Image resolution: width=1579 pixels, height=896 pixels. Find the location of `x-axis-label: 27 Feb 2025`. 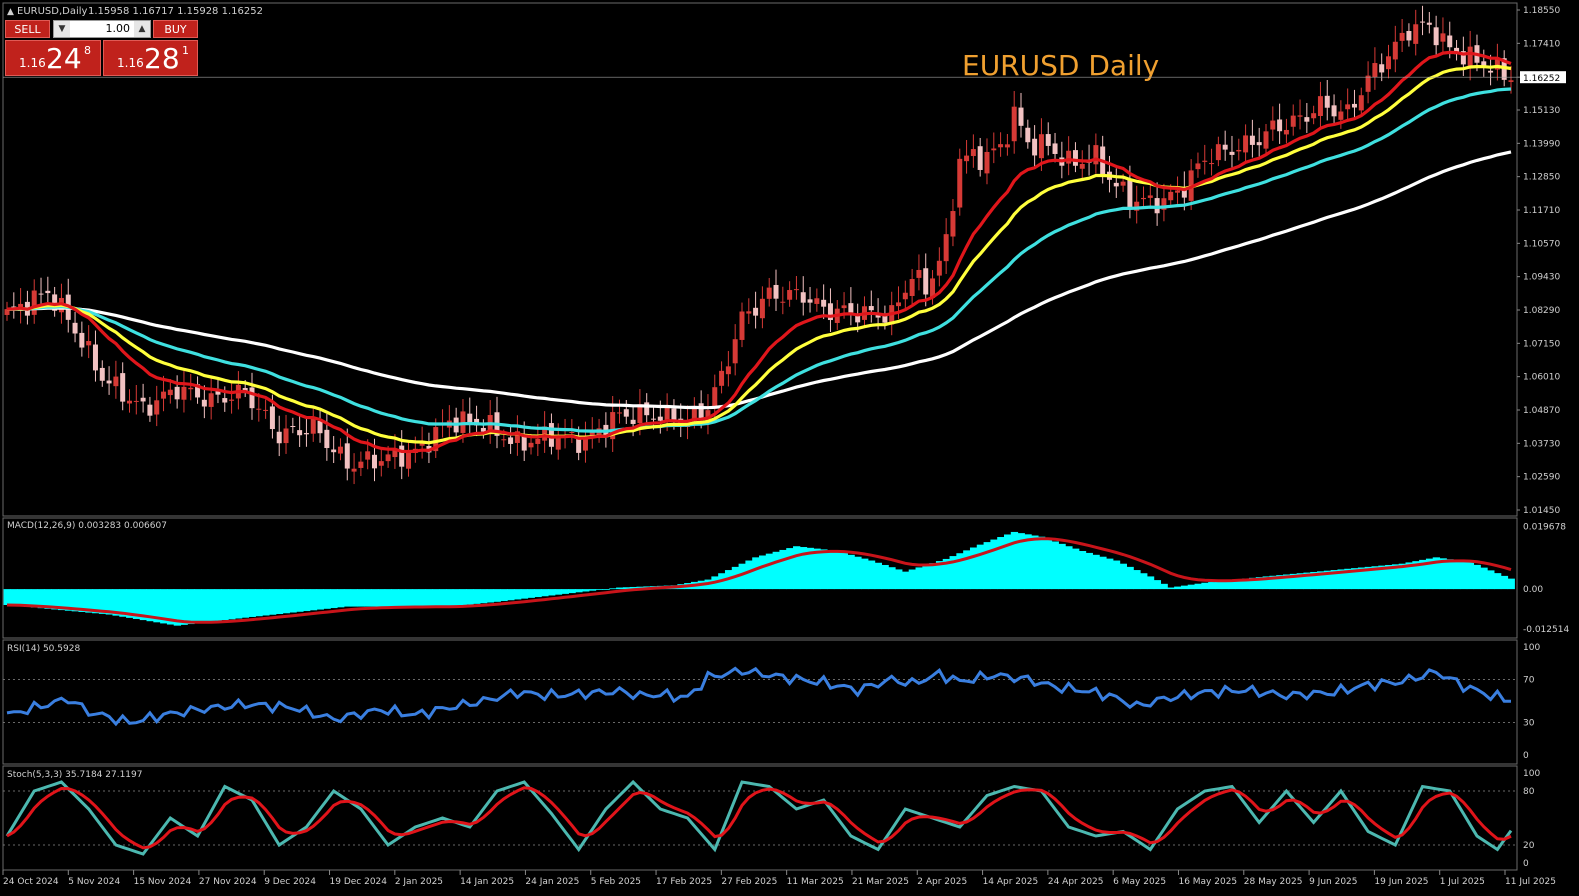

x-axis-label: 27 Feb 2025 is located at coordinates (749, 882).